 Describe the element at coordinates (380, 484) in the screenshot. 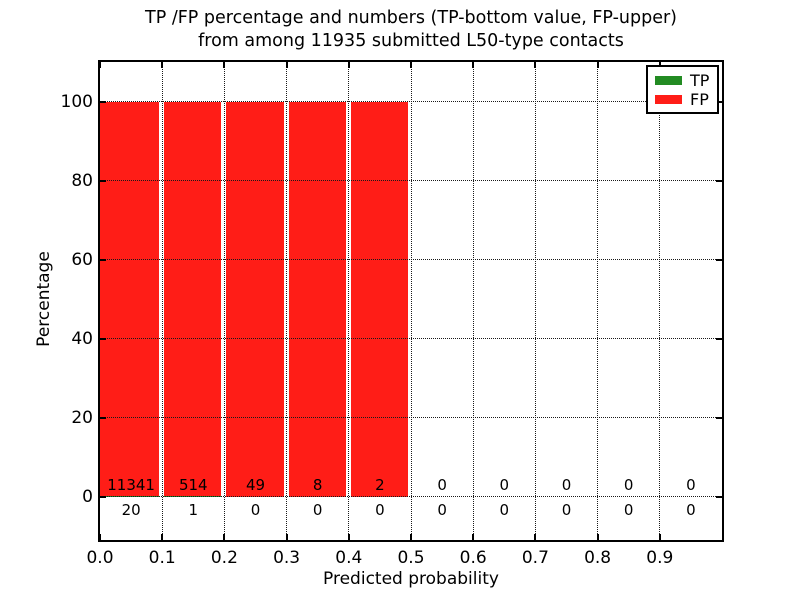

I see `fp-count-label: 2` at that location.